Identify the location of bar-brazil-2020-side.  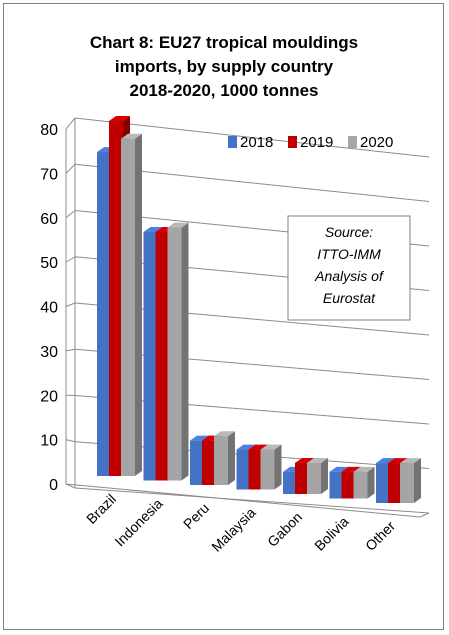
(138, 304).